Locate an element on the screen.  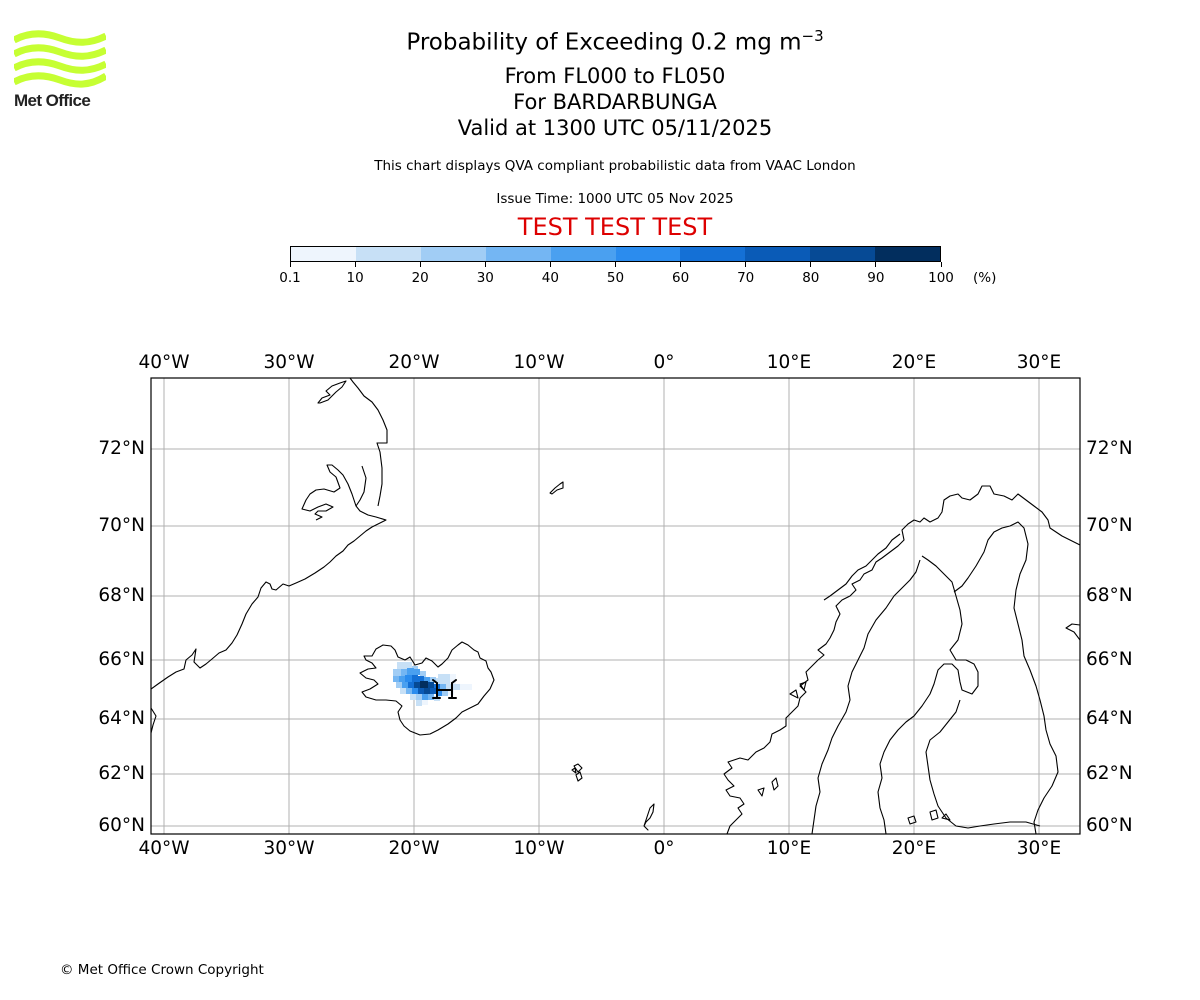
lon-label: 10°E is located at coordinates (789, 362).